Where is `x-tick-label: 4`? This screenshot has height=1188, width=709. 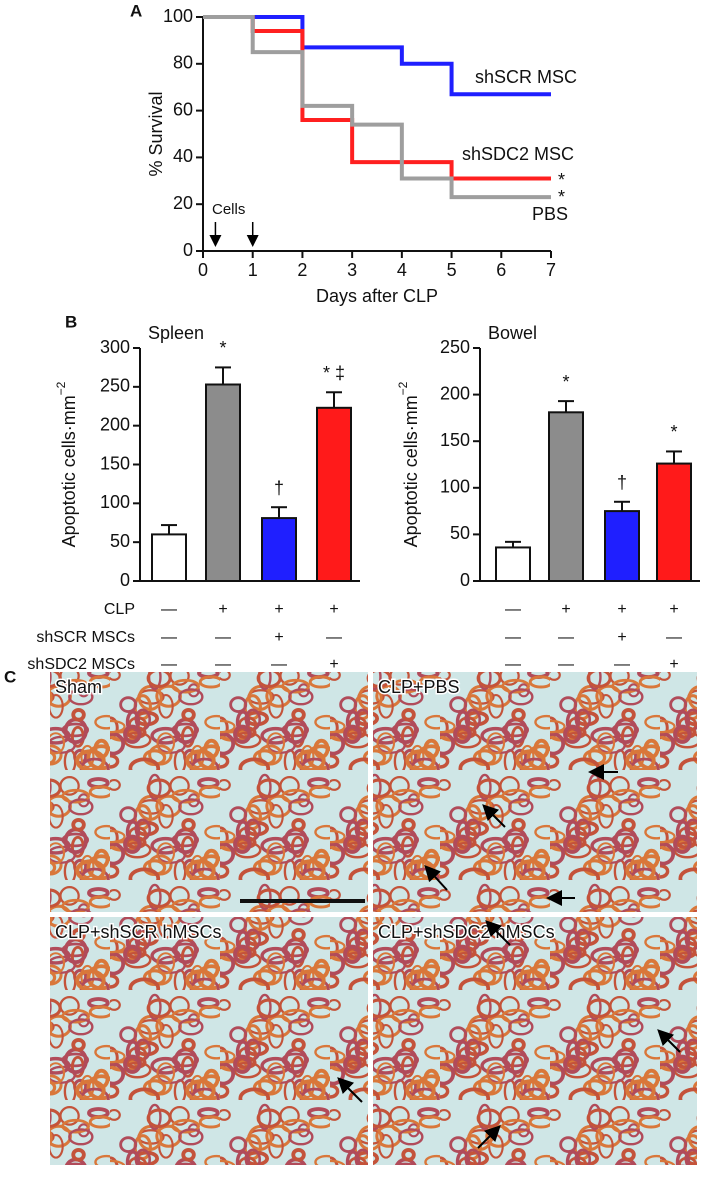
x-tick-label: 4 is located at coordinates (402, 270).